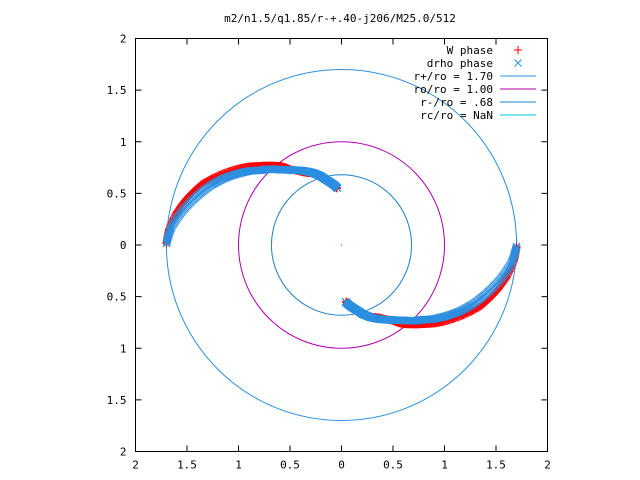  What do you see at coordinates (340, 18) in the screenshot?
I see `chart-title: m2/n1.5/q1.85/r-+.40-j206/M25.0/512` at bounding box center [340, 18].